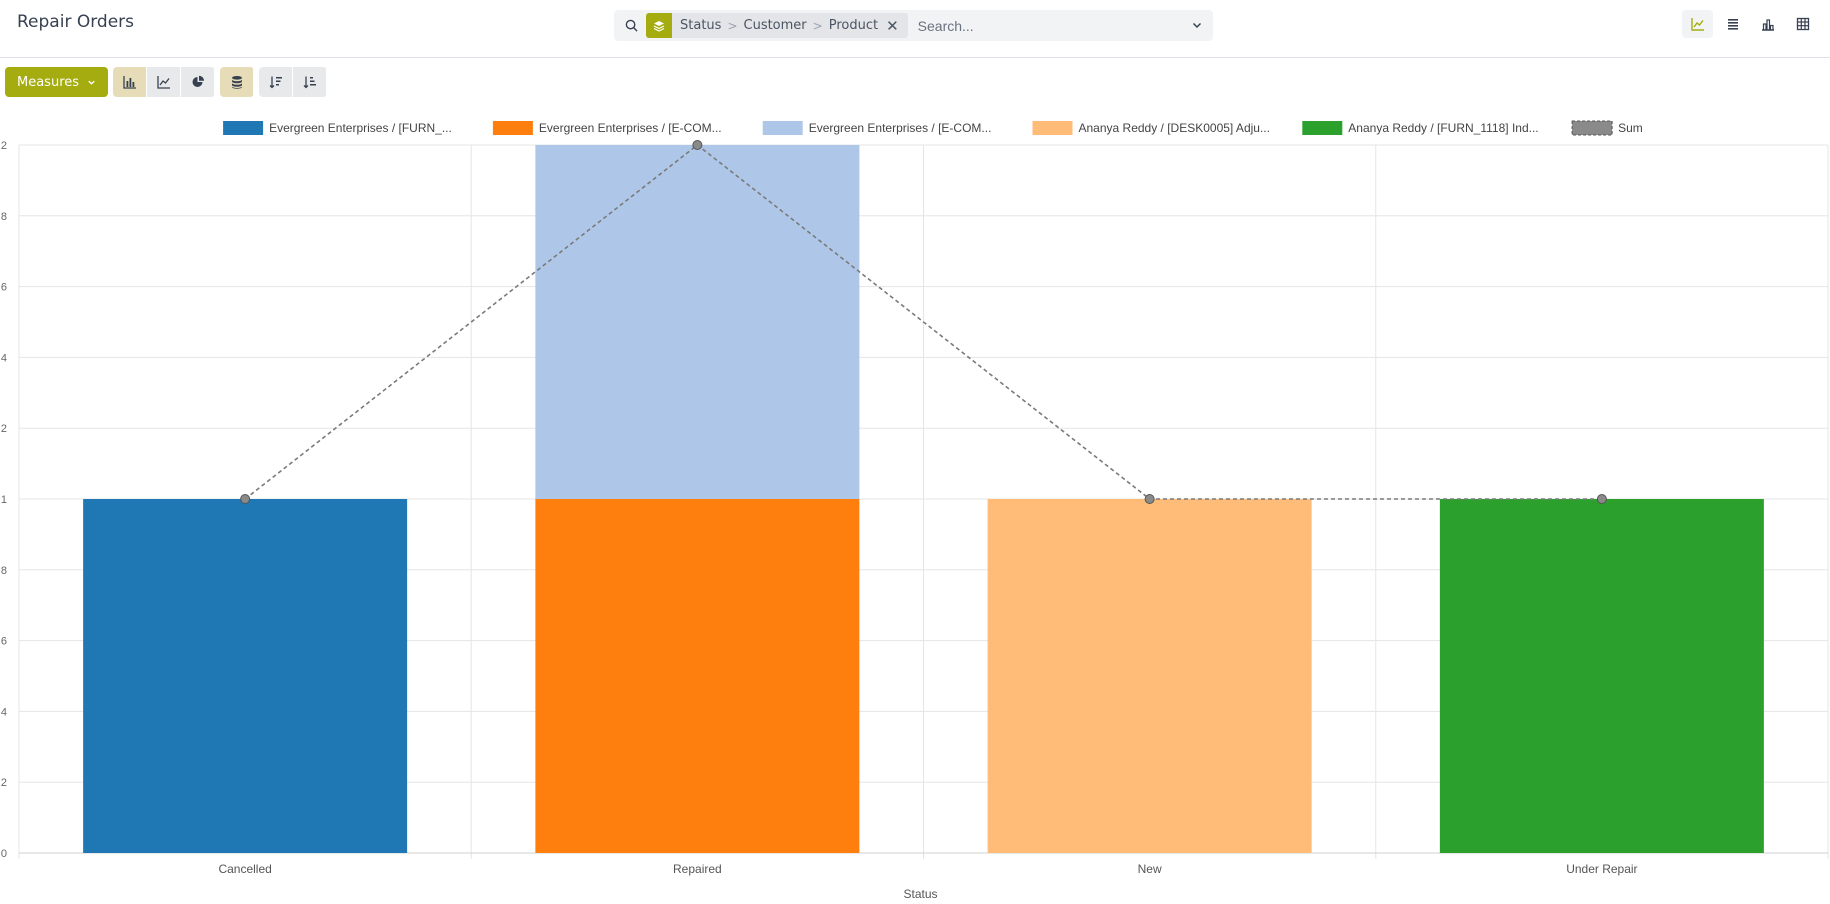 The height and width of the screenshot is (904, 1830). I want to click on x-tick-label: Repaired, so click(697, 869).